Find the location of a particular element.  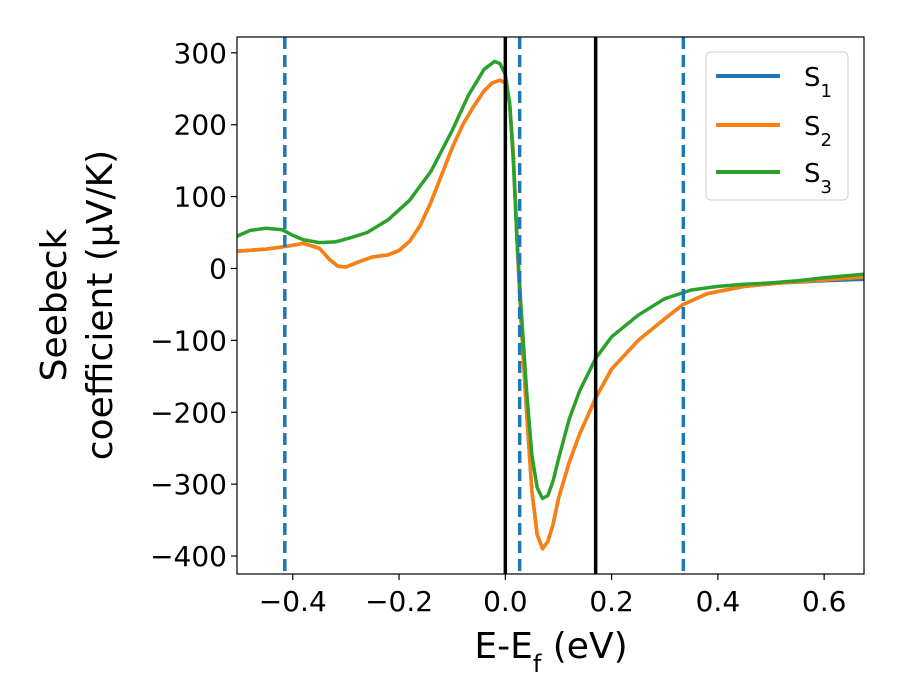

y-tick-label: −300 is located at coordinates (188, 484).